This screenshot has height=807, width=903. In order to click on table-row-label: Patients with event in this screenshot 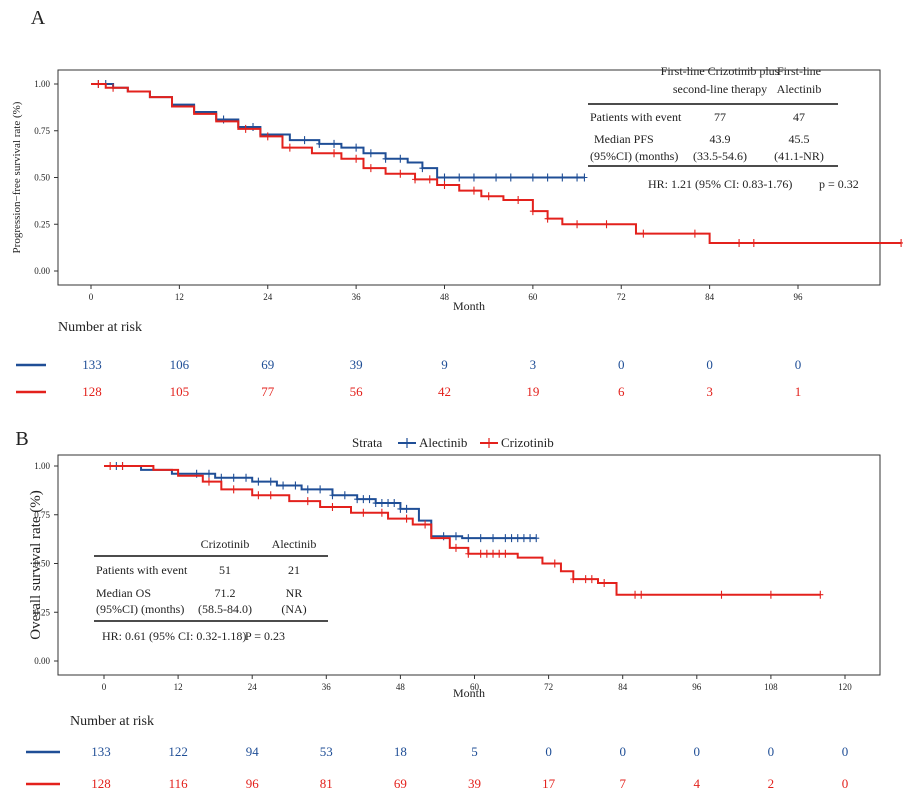, I will do `click(142, 570)`.